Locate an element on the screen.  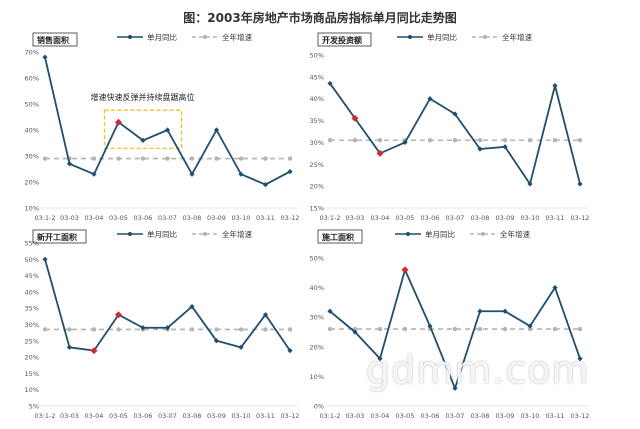
chart-title: 开发投资额 is located at coordinates (342, 40).